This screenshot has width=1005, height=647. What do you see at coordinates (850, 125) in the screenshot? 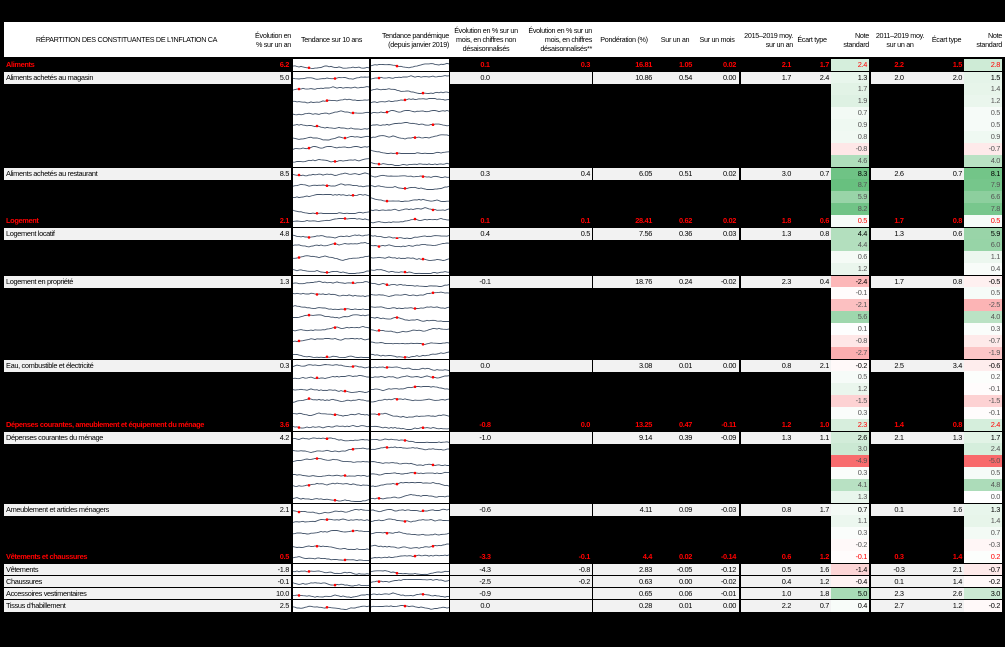
I see `zscore-2015-2019: 0.9` at bounding box center [850, 125].